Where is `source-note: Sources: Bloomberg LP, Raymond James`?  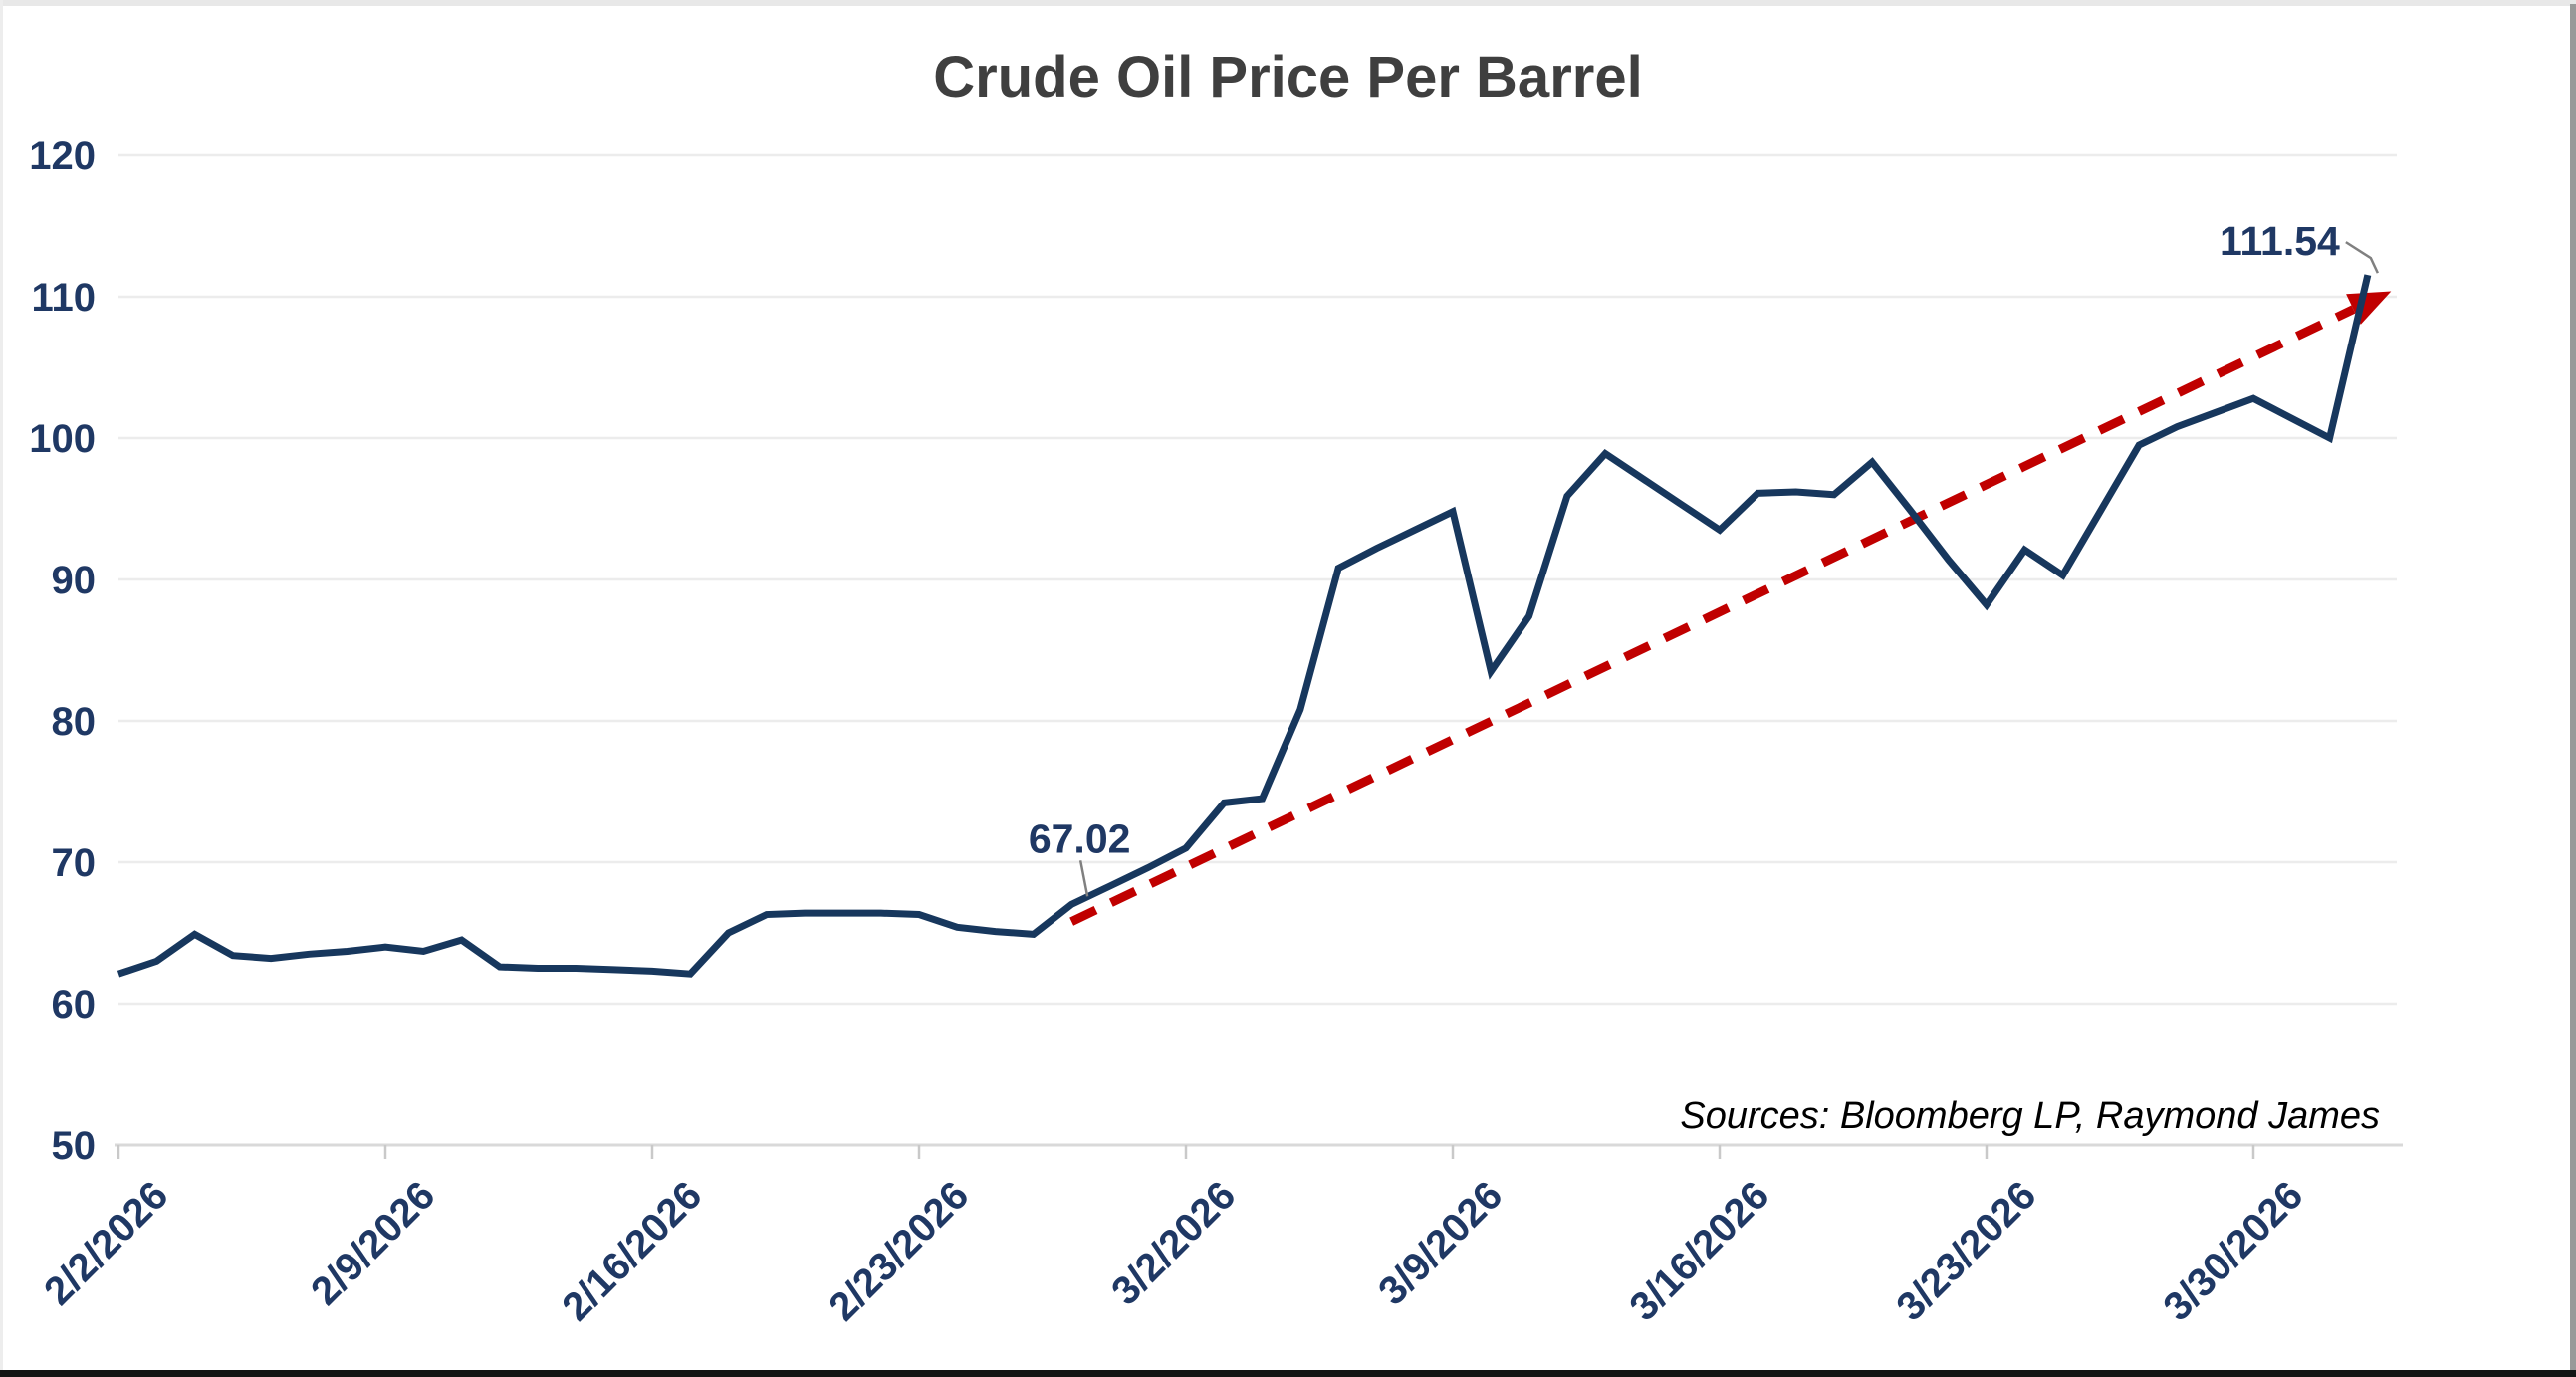
source-note: Sources: Bloomberg LP, Raymond James is located at coordinates (2030, 1116).